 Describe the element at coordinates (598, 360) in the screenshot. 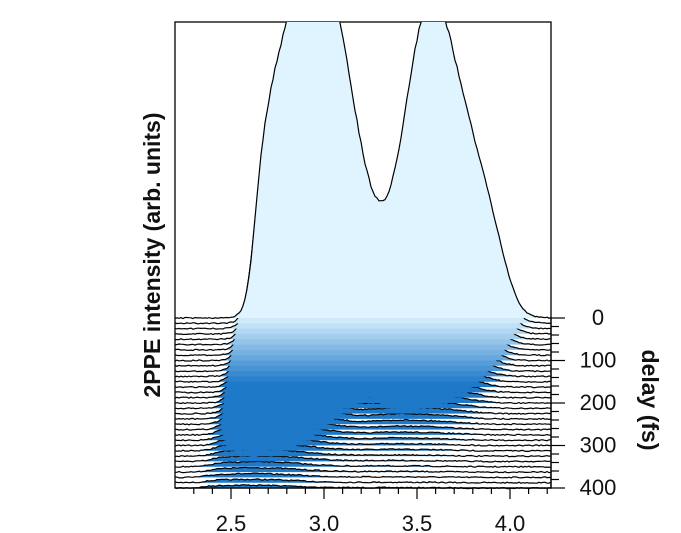

I see `delay-tick-label: 100` at that location.